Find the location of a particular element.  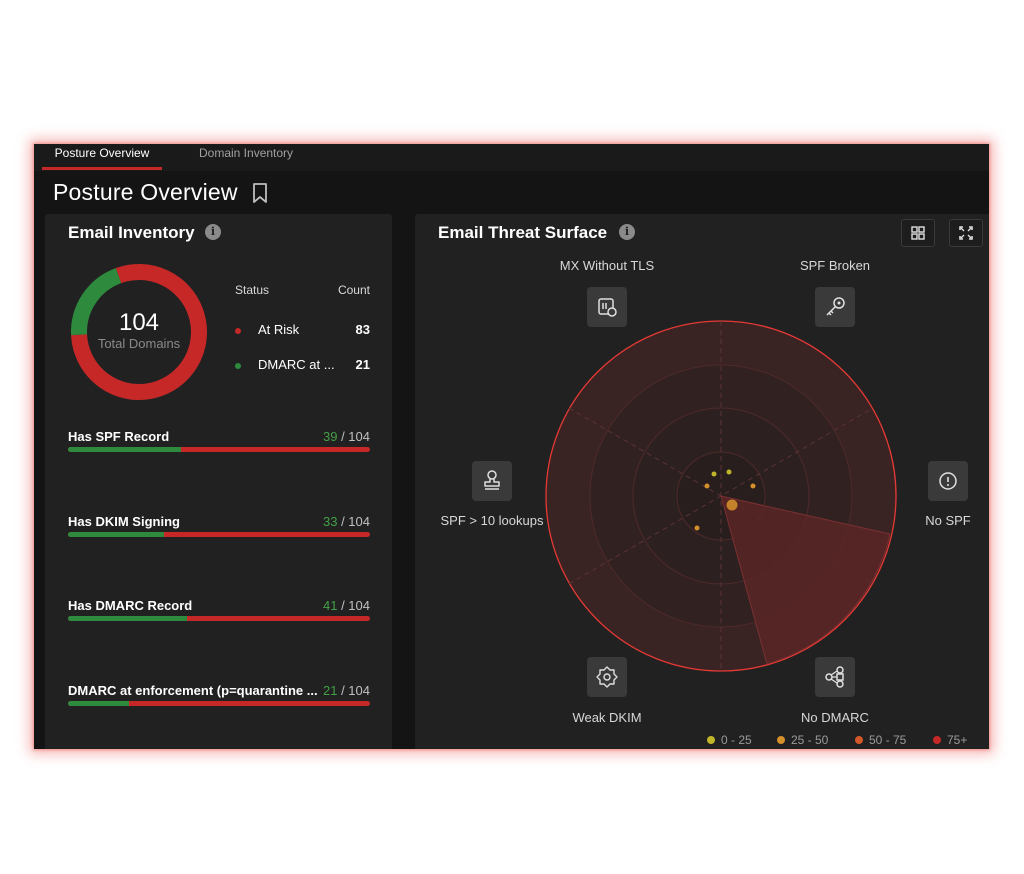

metric-value: 39 / 104 is located at coordinates (346, 436).